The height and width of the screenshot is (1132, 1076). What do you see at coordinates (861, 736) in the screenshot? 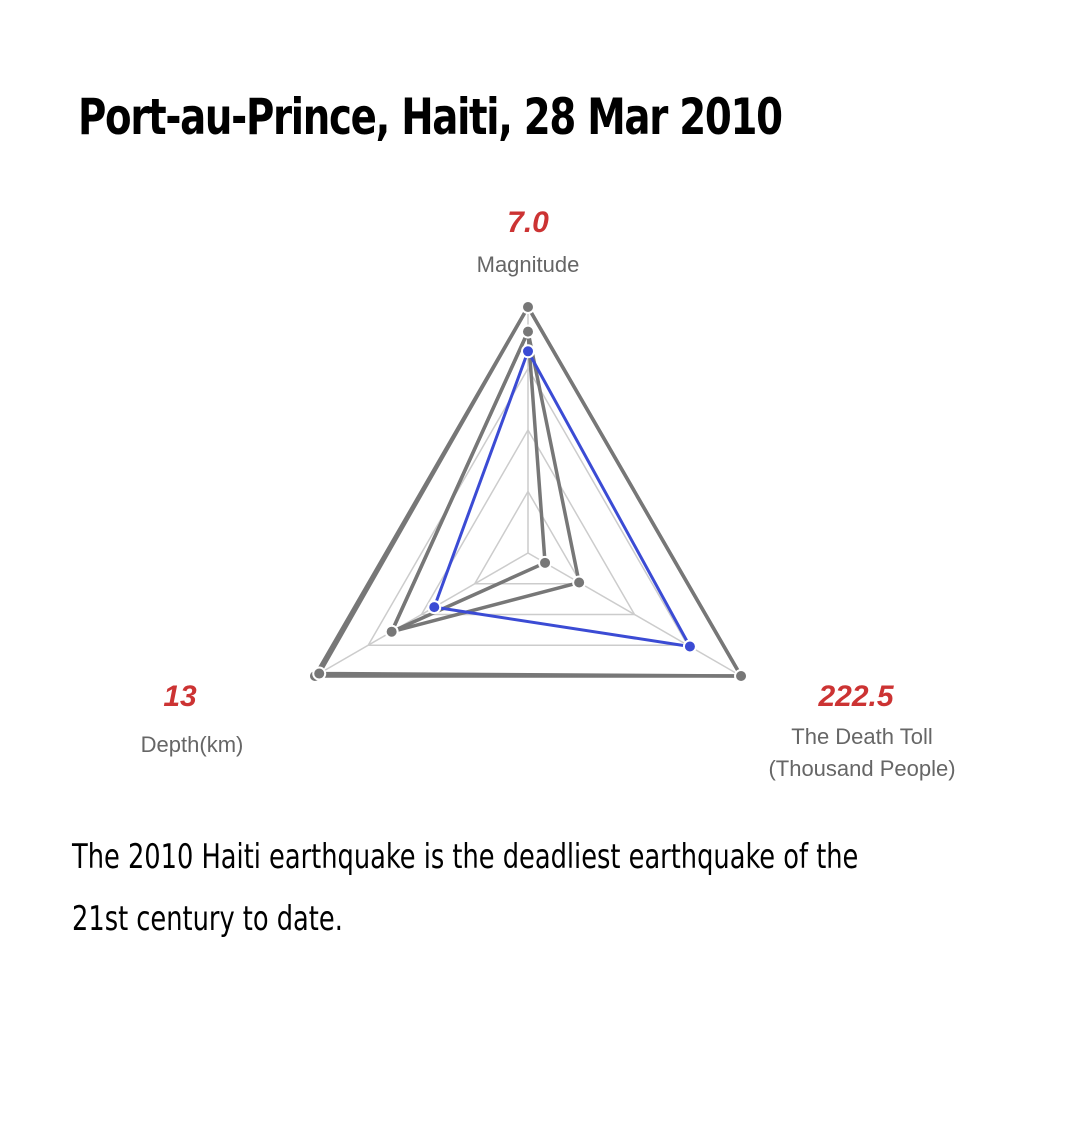
I see `axis-name-label-2-line-1: The Death Toll` at bounding box center [861, 736].